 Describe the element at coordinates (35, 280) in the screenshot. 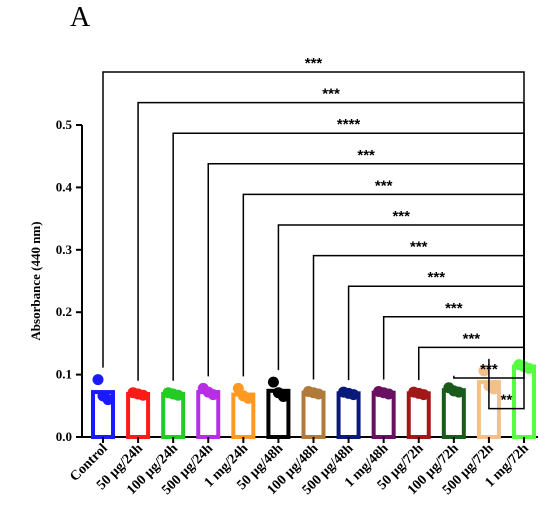

I see `y-axis-label: Absorbance (440 nm)` at that location.